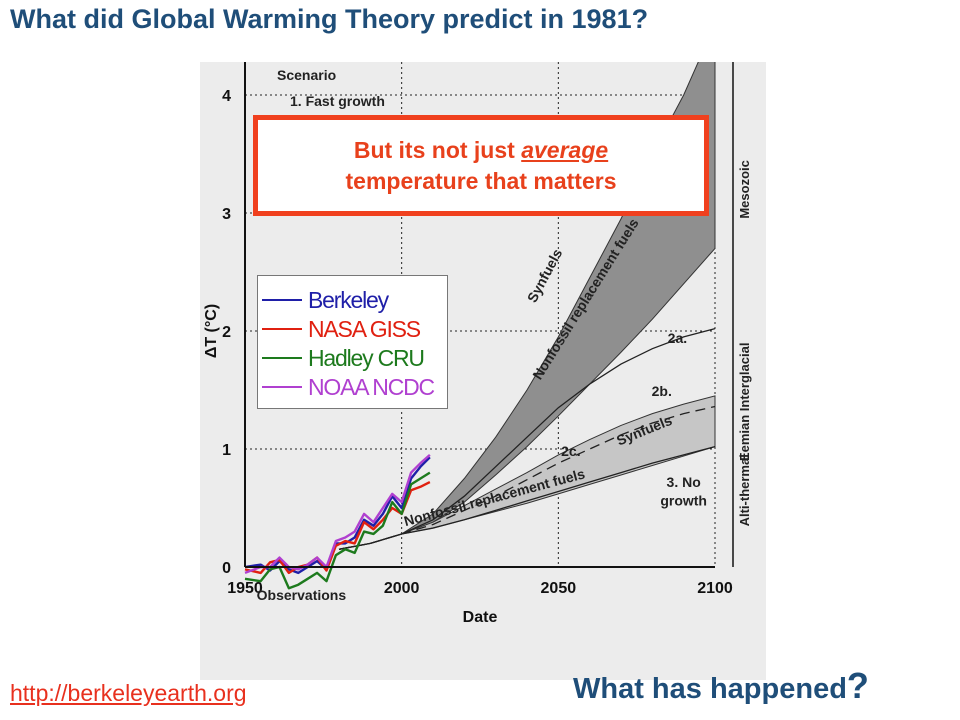 Image resolution: width=960 pixels, height=720 pixels. What do you see at coordinates (226, 450) in the screenshot?
I see `y-tick-label: 1` at bounding box center [226, 450].